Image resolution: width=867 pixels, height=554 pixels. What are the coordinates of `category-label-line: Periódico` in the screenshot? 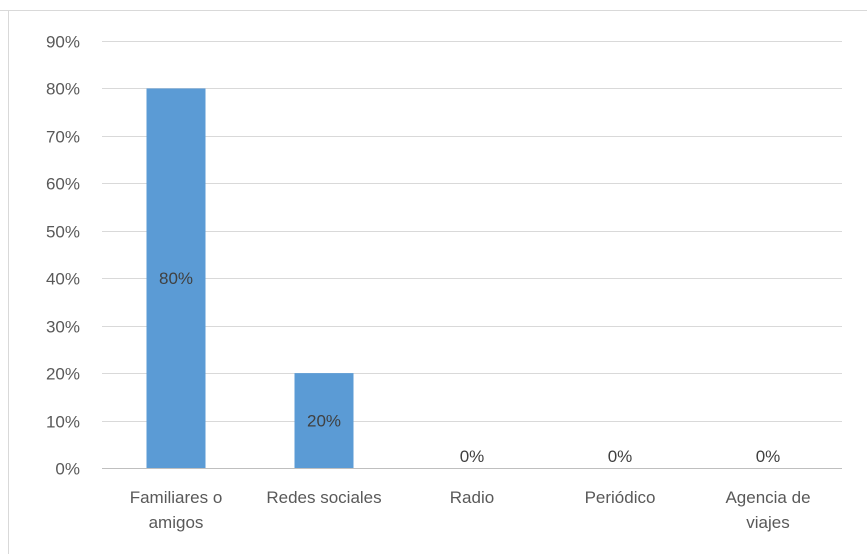 It's located at (620, 497).